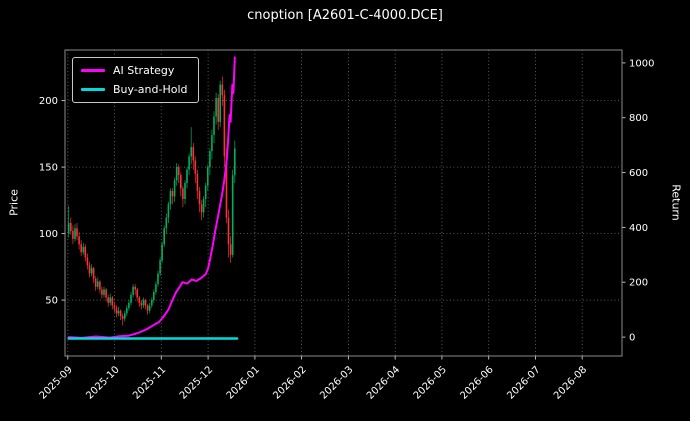 This screenshot has width=690, height=421. What do you see at coordinates (93, 89) in the screenshot?
I see `buy-and-hold-line-swatch` at bounding box center [93, 89].